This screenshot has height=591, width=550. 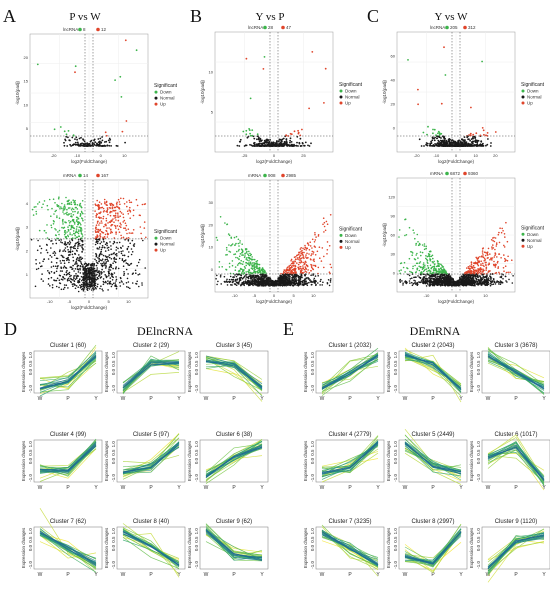 What do you see at coordinates (473, 173) in the screenshot?
I see `up-count: 9360` at bounding box center [473, 173].